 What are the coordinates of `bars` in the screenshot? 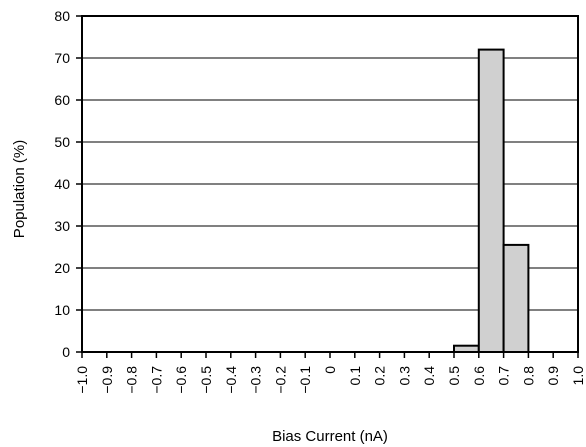 It's located at (491, 201).